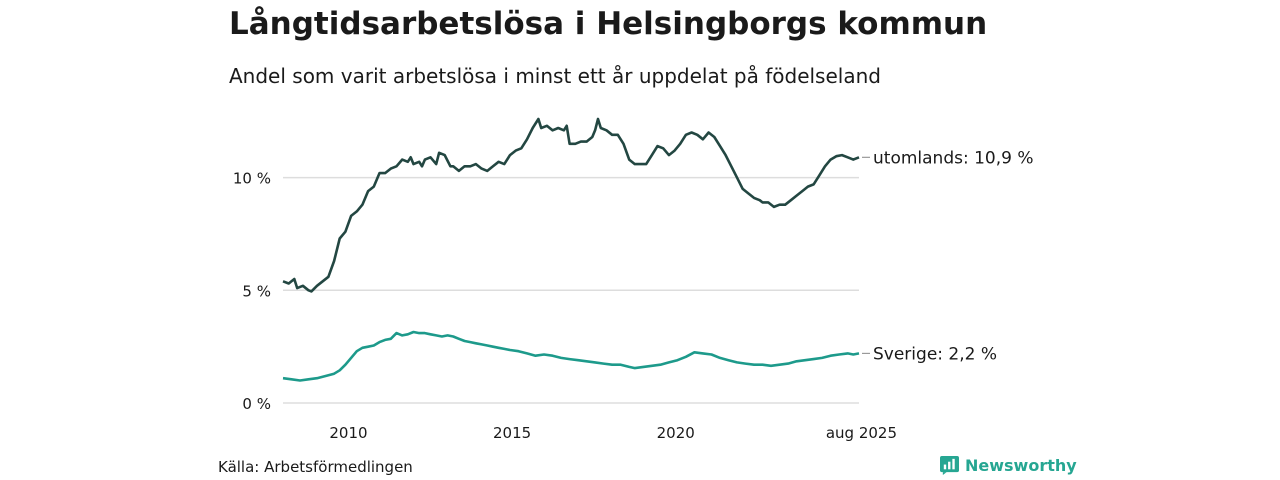 This screenshot has height=480, width=1280. I want to click on series-line-sverige, so click(571, 356).